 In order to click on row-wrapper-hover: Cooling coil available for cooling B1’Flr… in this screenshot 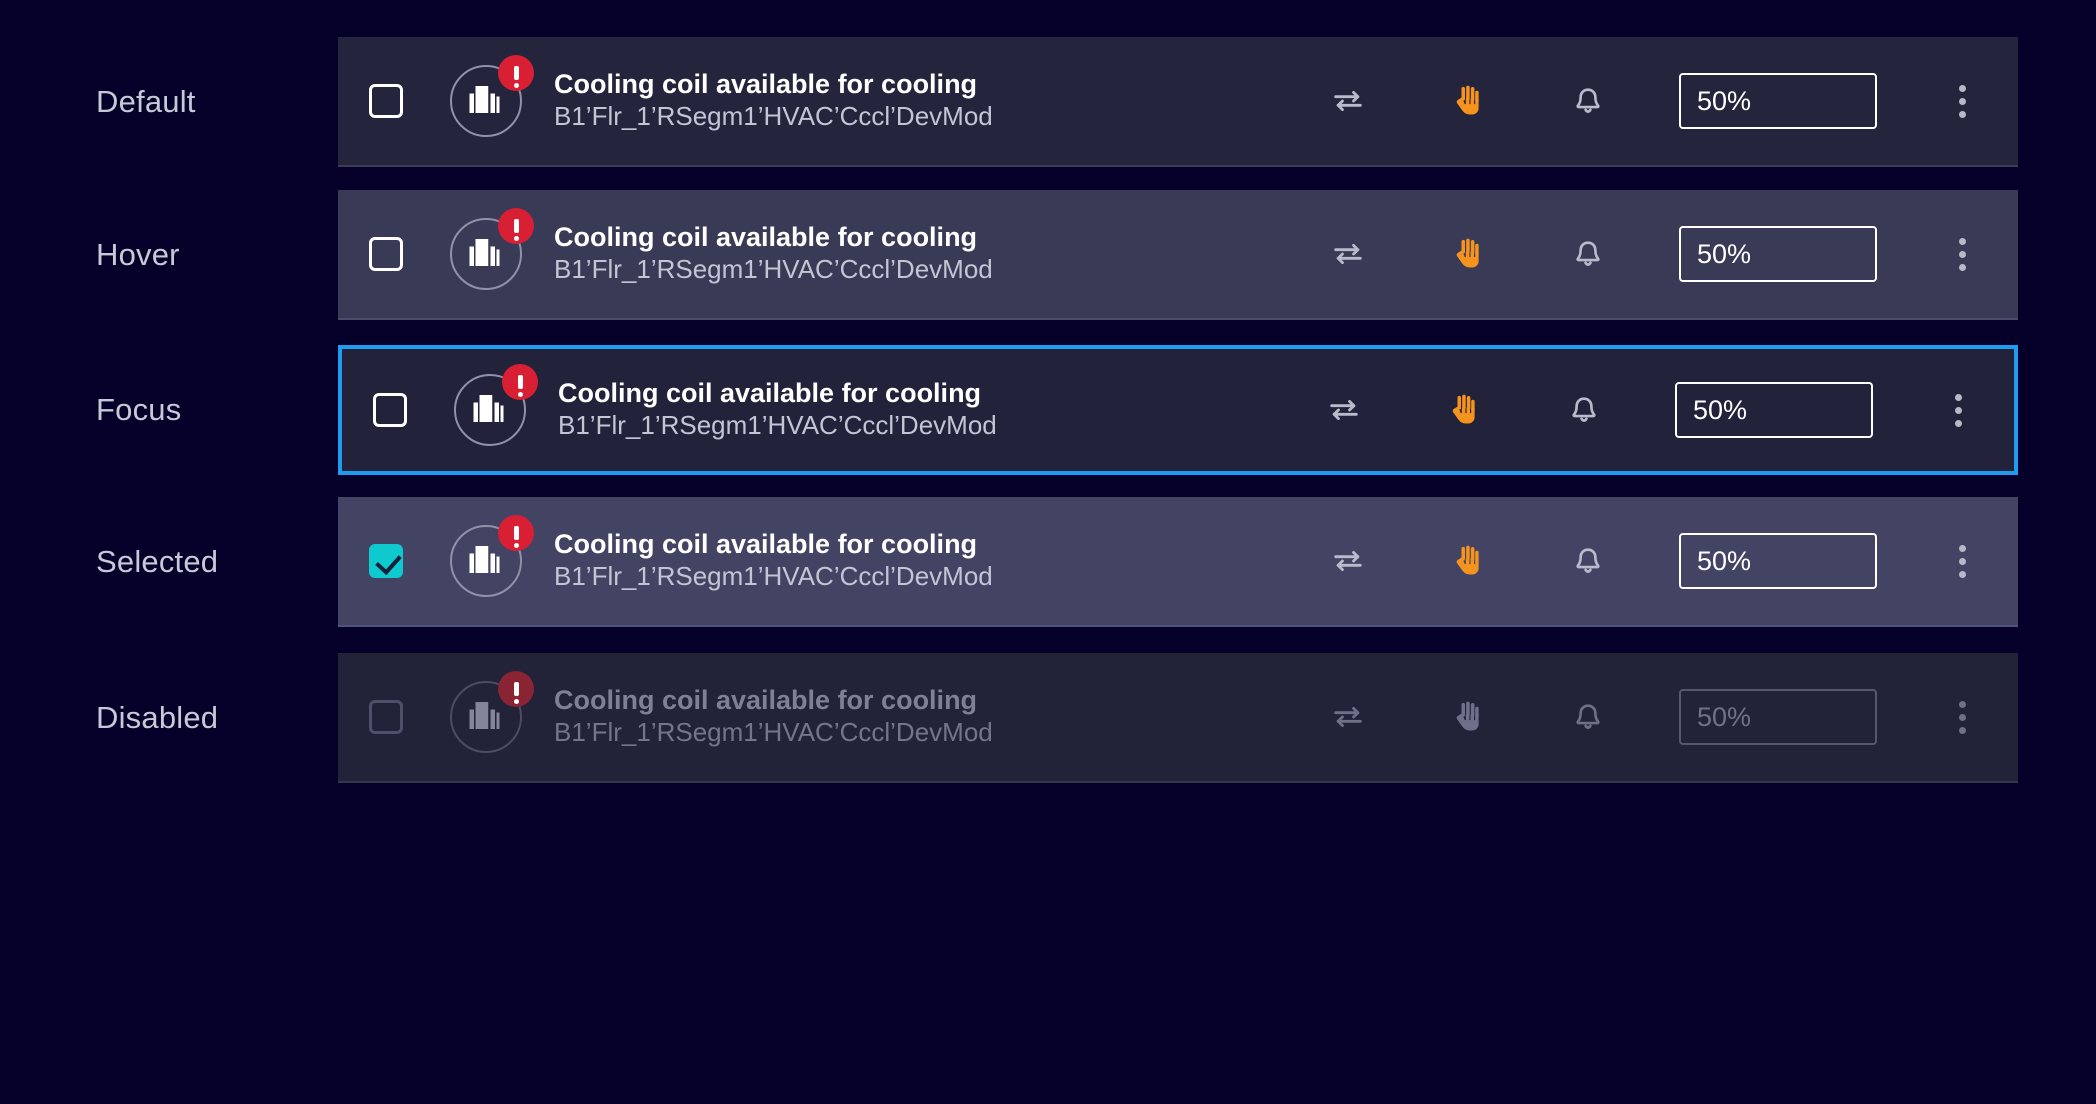, I will do `click(1178, 255)`.